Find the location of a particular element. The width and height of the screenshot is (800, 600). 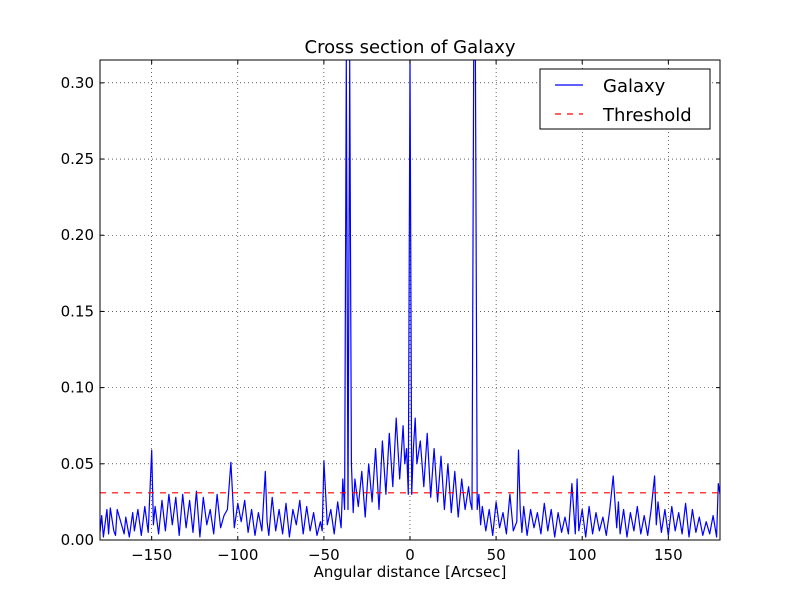

x-axis-label: Angular distance [Arcsec] is located at coordinates (410, 572).